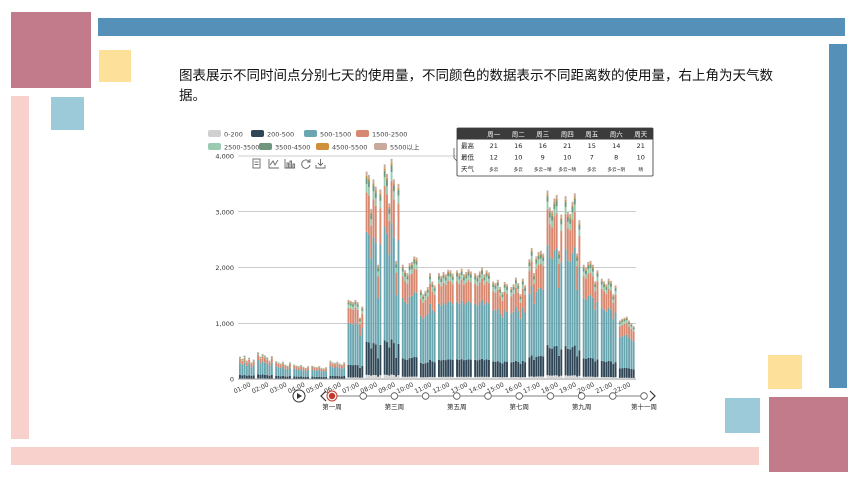 The image size is (860, 484). What do you see at coordinates (613, 396) in the screenshot?
I see `timeline-point` at bounding box center [613, 396].